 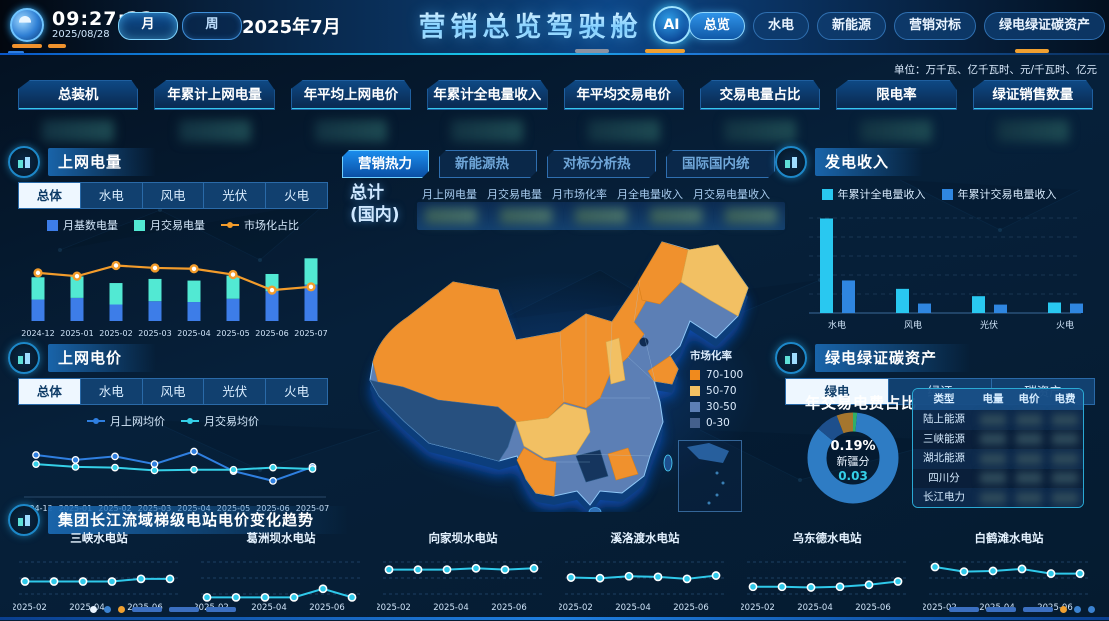 What do you see at coordinates (720, 164) in the screenshot?
I see `map-tab: 国际国内统计图` at bounding box center [720, 164].